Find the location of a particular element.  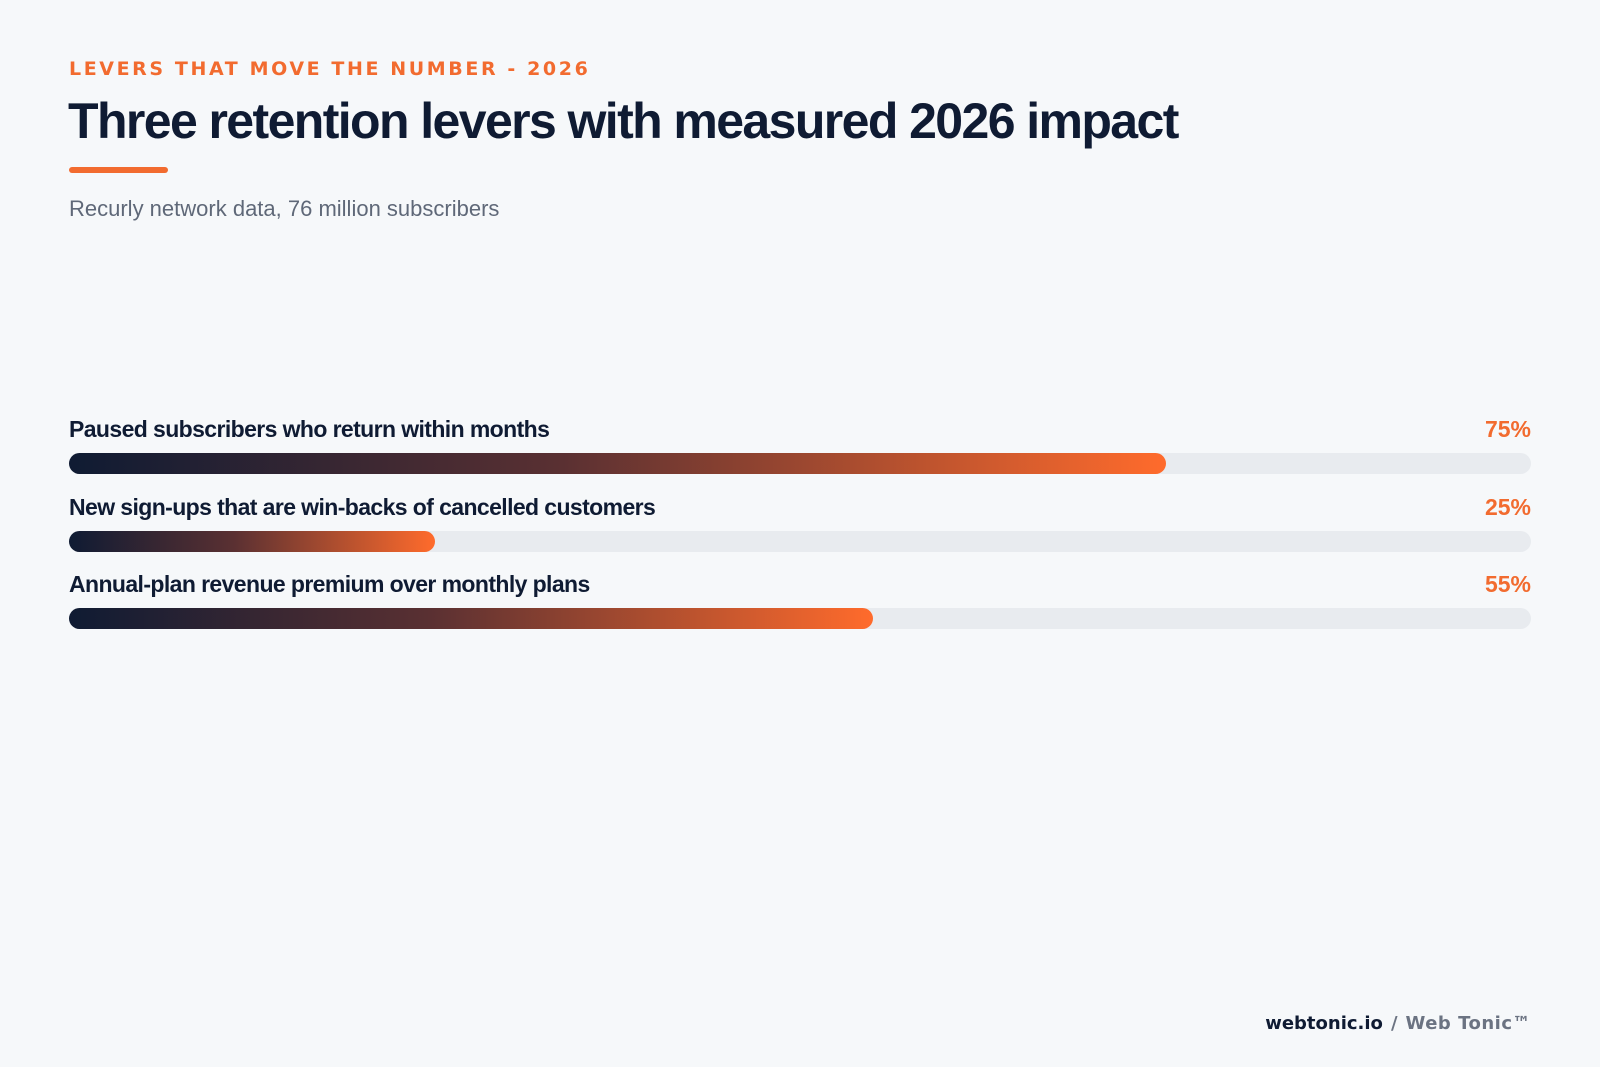

bar-value-label: 25% is located at coordinates (1507, 506).